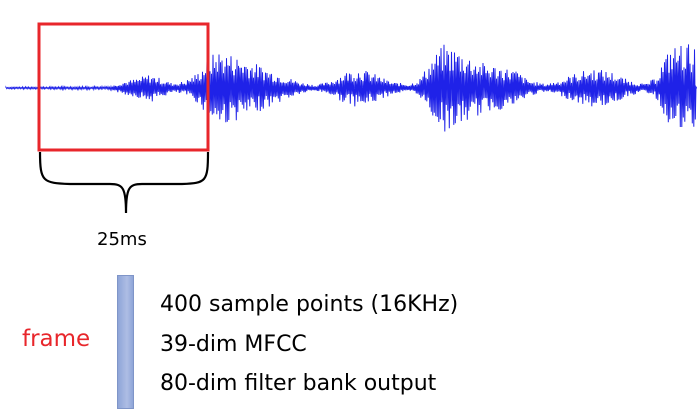 Image resolution: width=697 pixels, height=418 pixels. What do you see at coordinates (298, 383) in the screenshot?
I see `feature-item-filterbank: 80-dim filter bank output` at bounding box center [298, 383].